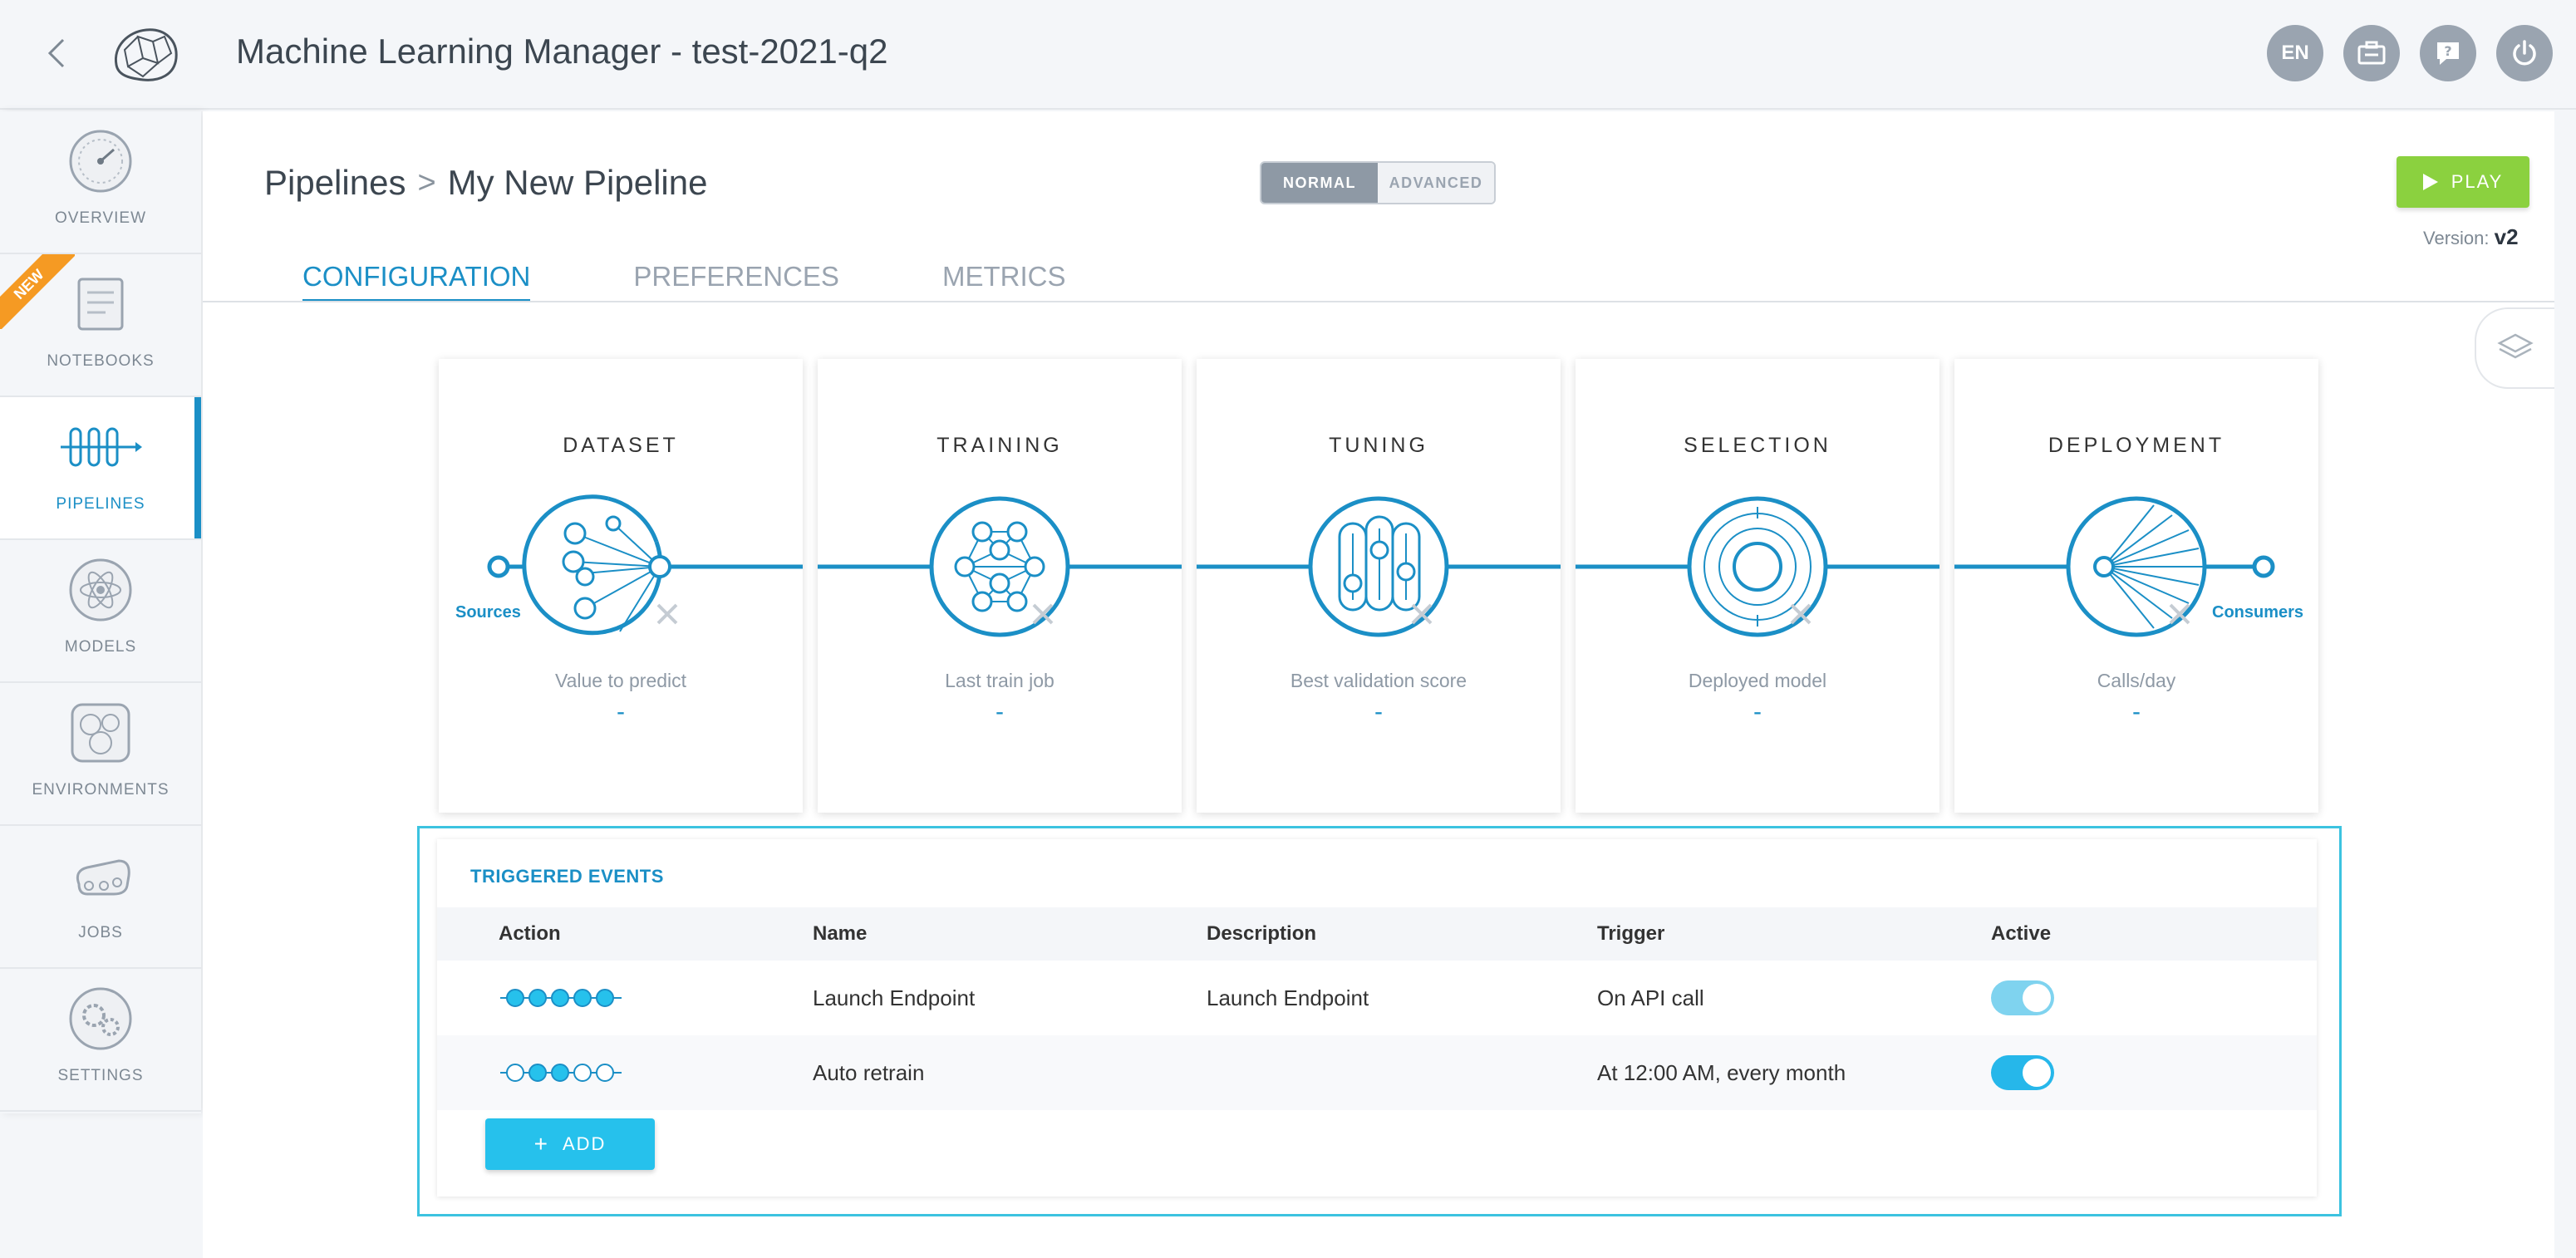  Describe the element at coordinates (736, 276) in the screenshot. I see `tab-preferences: PREFERENCES` at that location.